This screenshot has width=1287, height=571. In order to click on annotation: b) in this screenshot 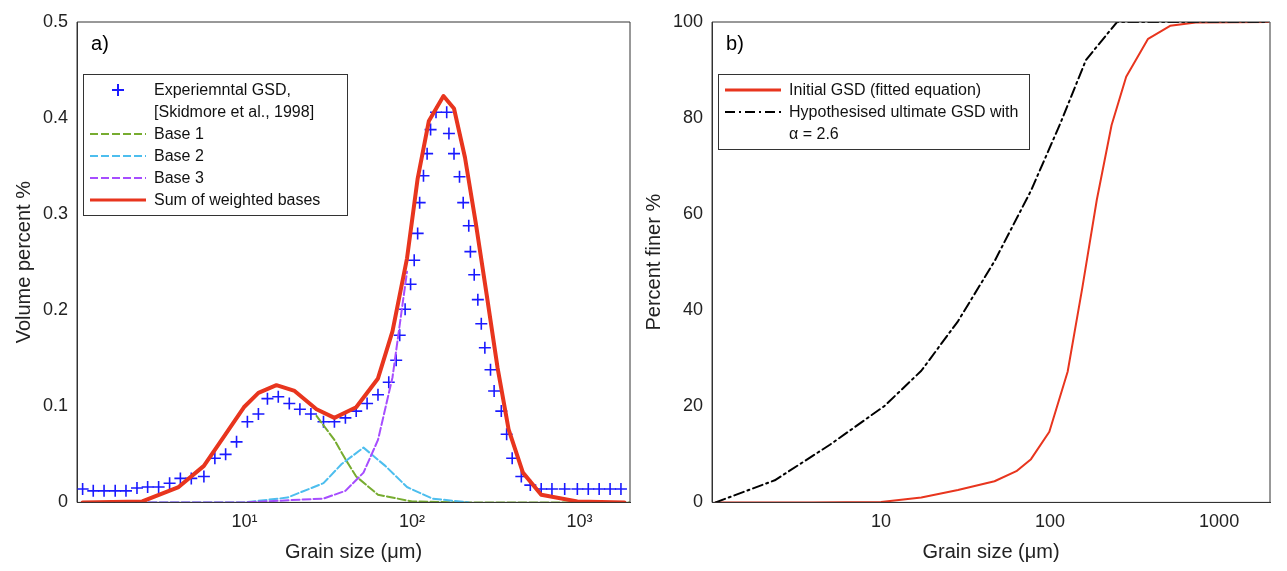, I will do `click(735, 42)`.